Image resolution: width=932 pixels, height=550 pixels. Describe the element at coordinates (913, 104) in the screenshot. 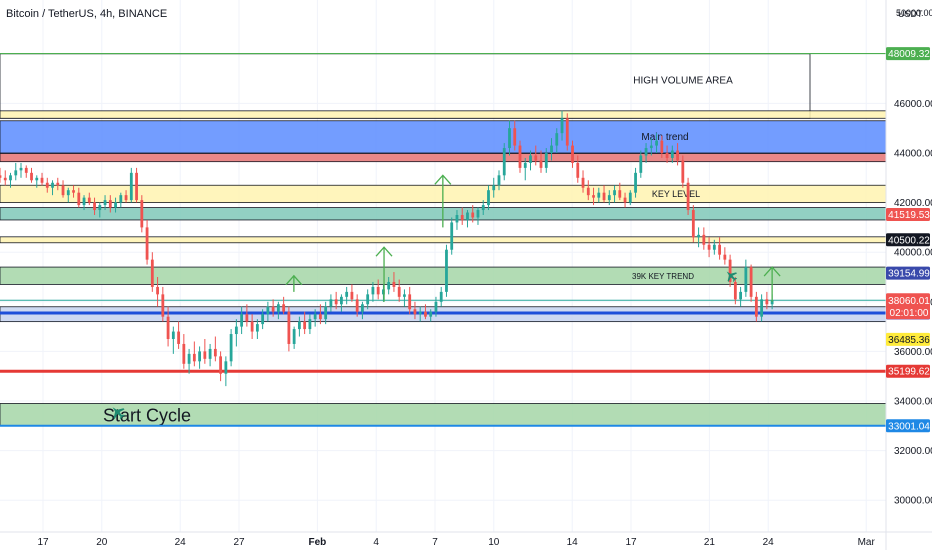

I see `y-tick-label: 46000.00` at that location.